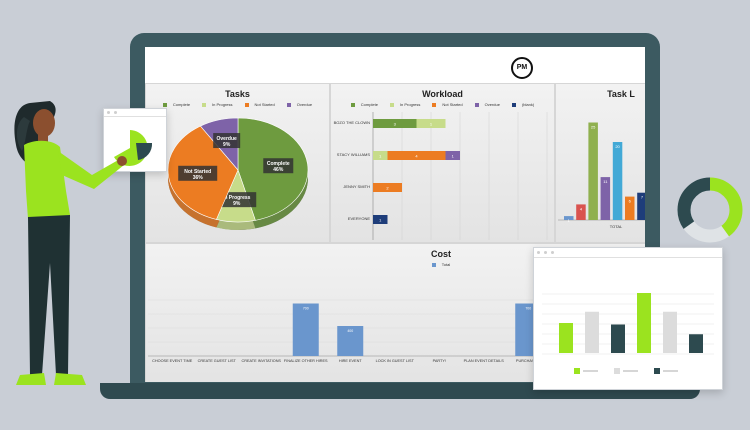 This screenshot has width=750, height=430. I want to click on person-left-shoe, so click(31, 379).